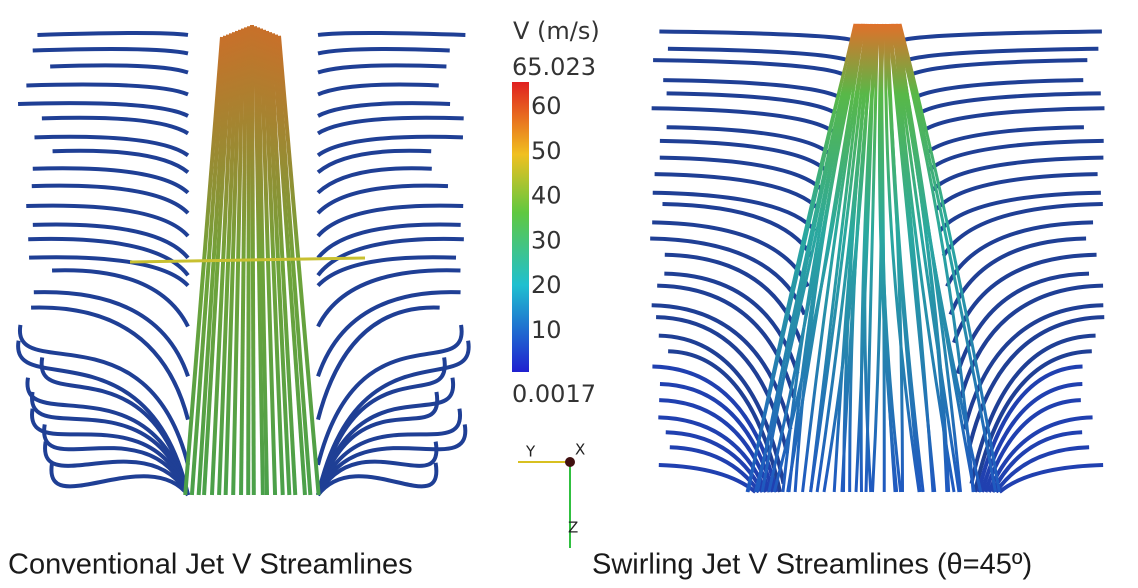 Image resolution: width=1138 pixels, height=588 pixels. I want to click on caption-left: Conventional Jet V Streamlines, so click(210, 565).